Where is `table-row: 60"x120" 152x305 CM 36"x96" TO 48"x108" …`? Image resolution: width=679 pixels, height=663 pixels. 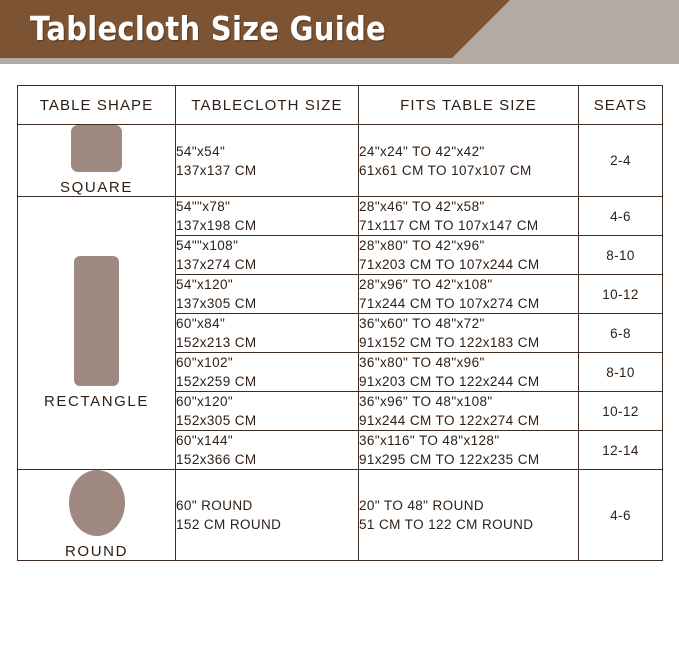
table-row: 60"x120" 152x305 CM 36"x96" TO 48"x108" … is located at coordinates (340, 411).